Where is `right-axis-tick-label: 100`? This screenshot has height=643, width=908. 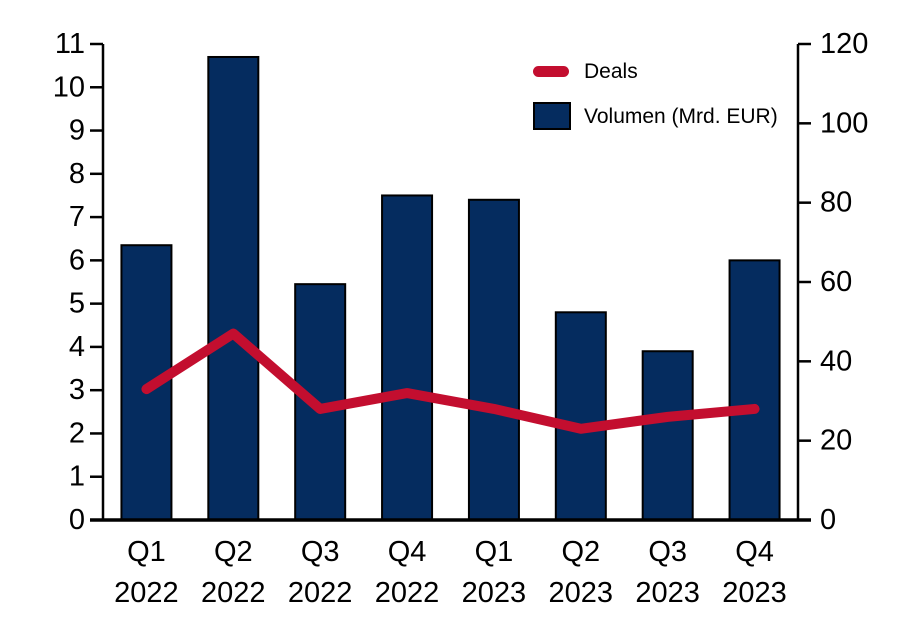
right-axis-tick-label: 100 is located at coordinates (844, 123).